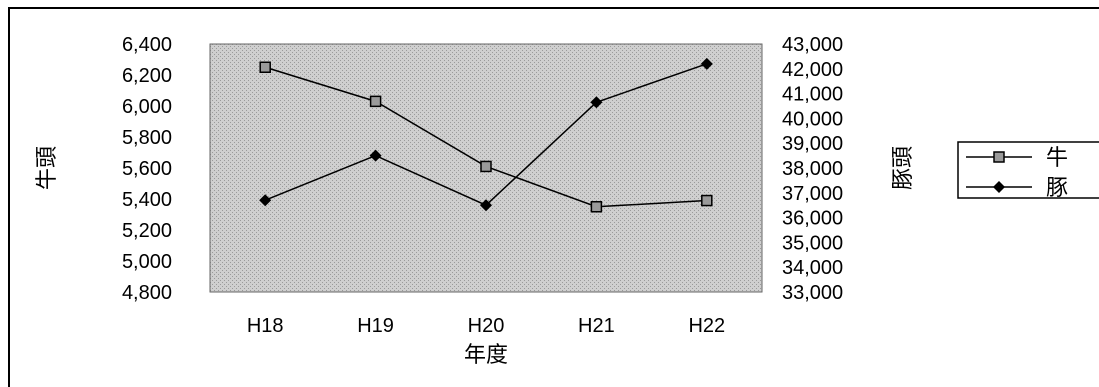  I want to click on left-tick-label: 5,600, so click(147, 169).